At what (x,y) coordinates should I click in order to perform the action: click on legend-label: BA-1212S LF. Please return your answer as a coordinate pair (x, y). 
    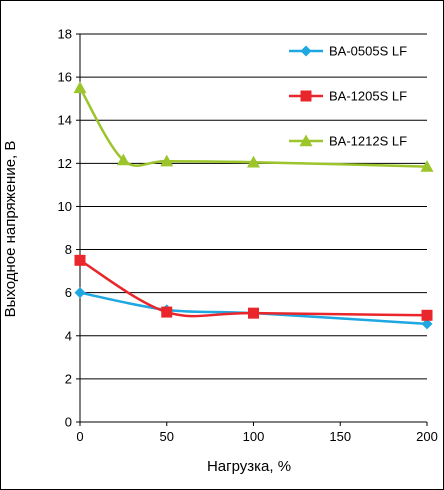
    Looking at the image, I should click on (368, 141).